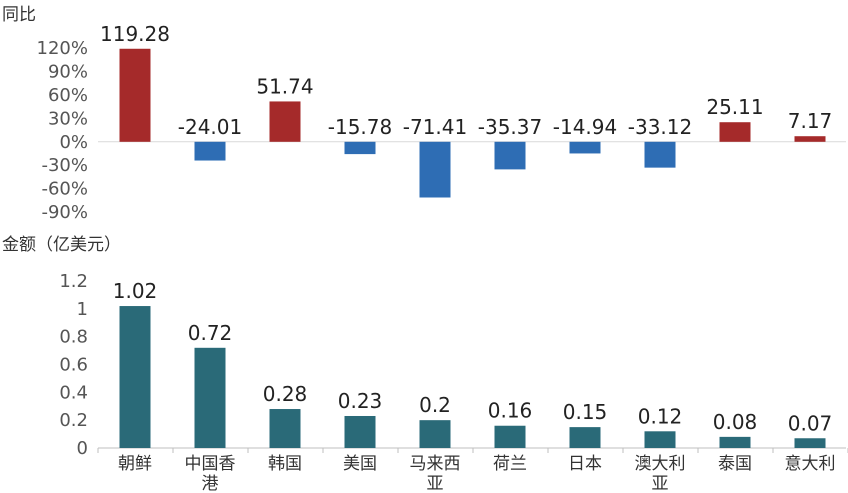 The image size is (848, 493). I want to click on top-data-label: 25.11, so click(734, 107).